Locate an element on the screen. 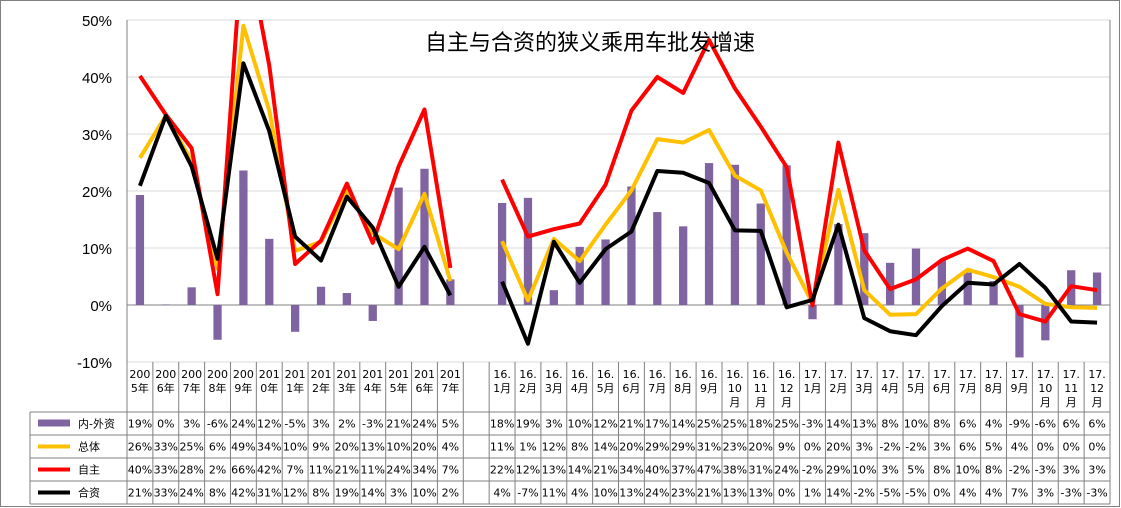 This screenshot has height=508, width=1121. x-tick-label: 16. 2月 is located at coordinates (528, 381).